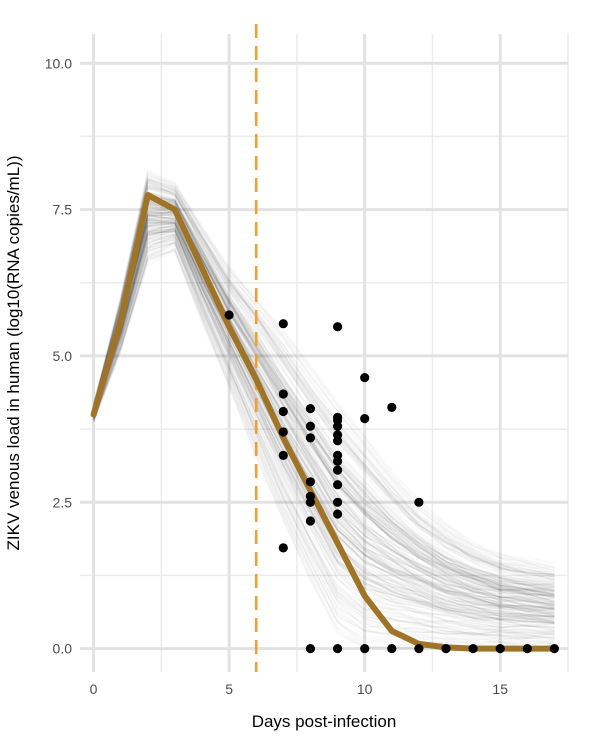 This screenshot has height=736, width=591. Describe the element at coordinates (500, 689) in the screenshot. I see `x-tick-label: 15` at that location.